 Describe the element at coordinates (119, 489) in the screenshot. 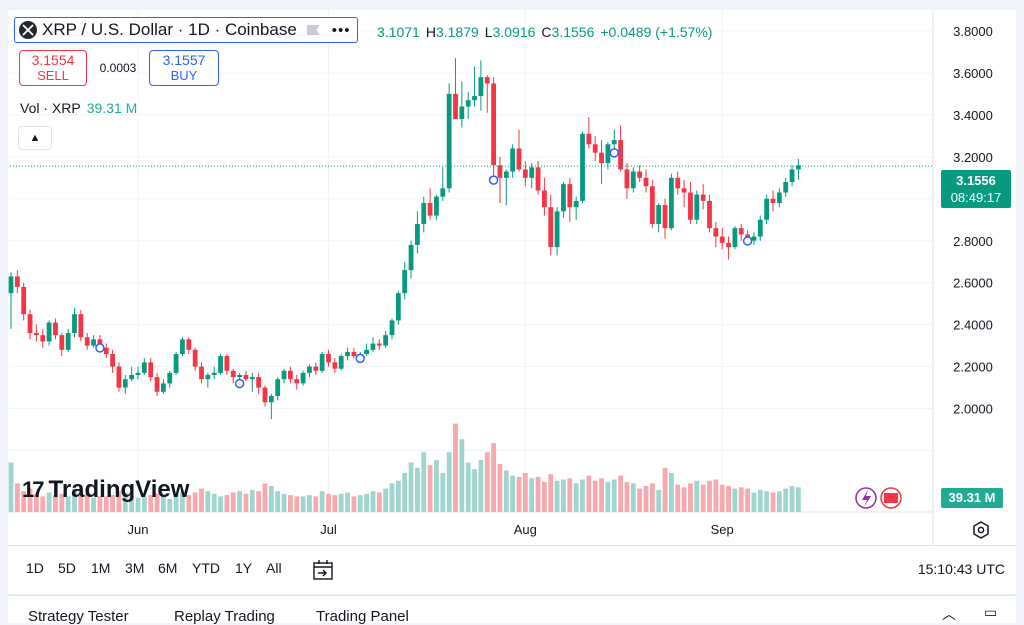

I see `tradingview-wordmark: TradingView` at that location.